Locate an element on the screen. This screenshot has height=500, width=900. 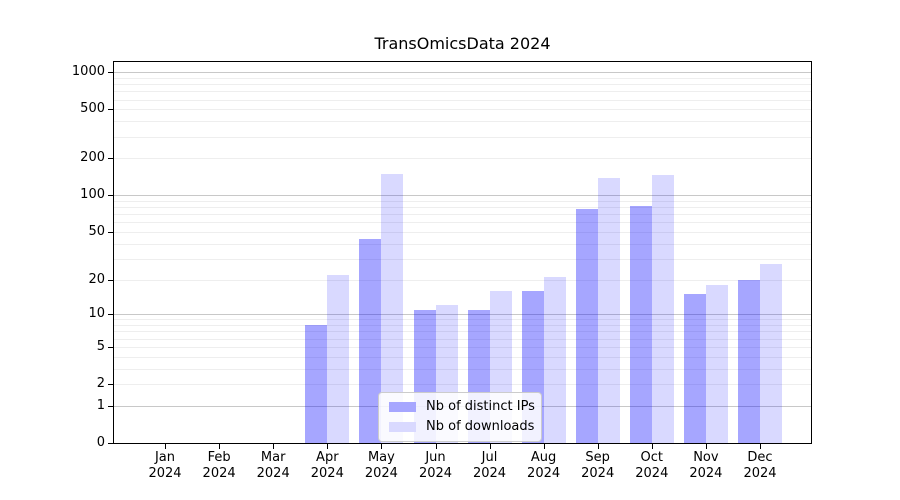
y-tick-label: 0 is located at coordinates (100, 442).